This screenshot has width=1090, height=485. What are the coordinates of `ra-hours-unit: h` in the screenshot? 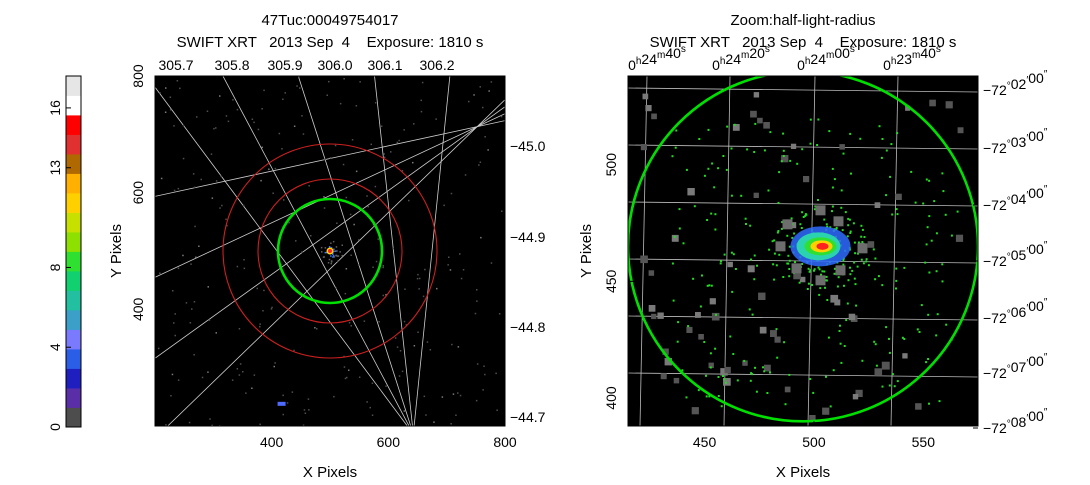 It's located at (894, 61).